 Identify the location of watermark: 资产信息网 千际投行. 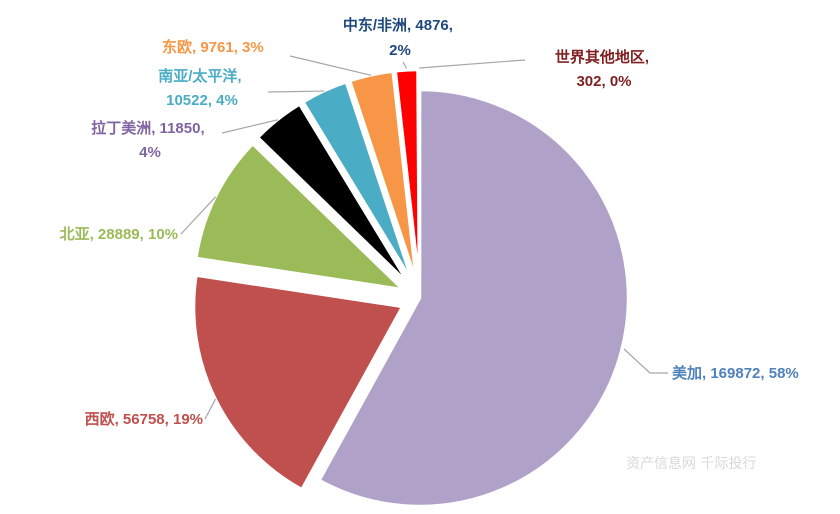
(691, 463).